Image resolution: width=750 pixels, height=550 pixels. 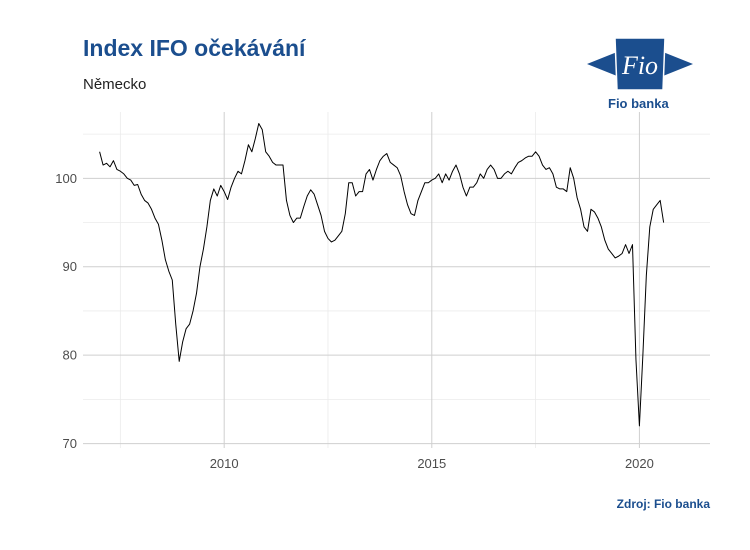 I want to click on y-tick-label: 90, so click(x=70, y=266).